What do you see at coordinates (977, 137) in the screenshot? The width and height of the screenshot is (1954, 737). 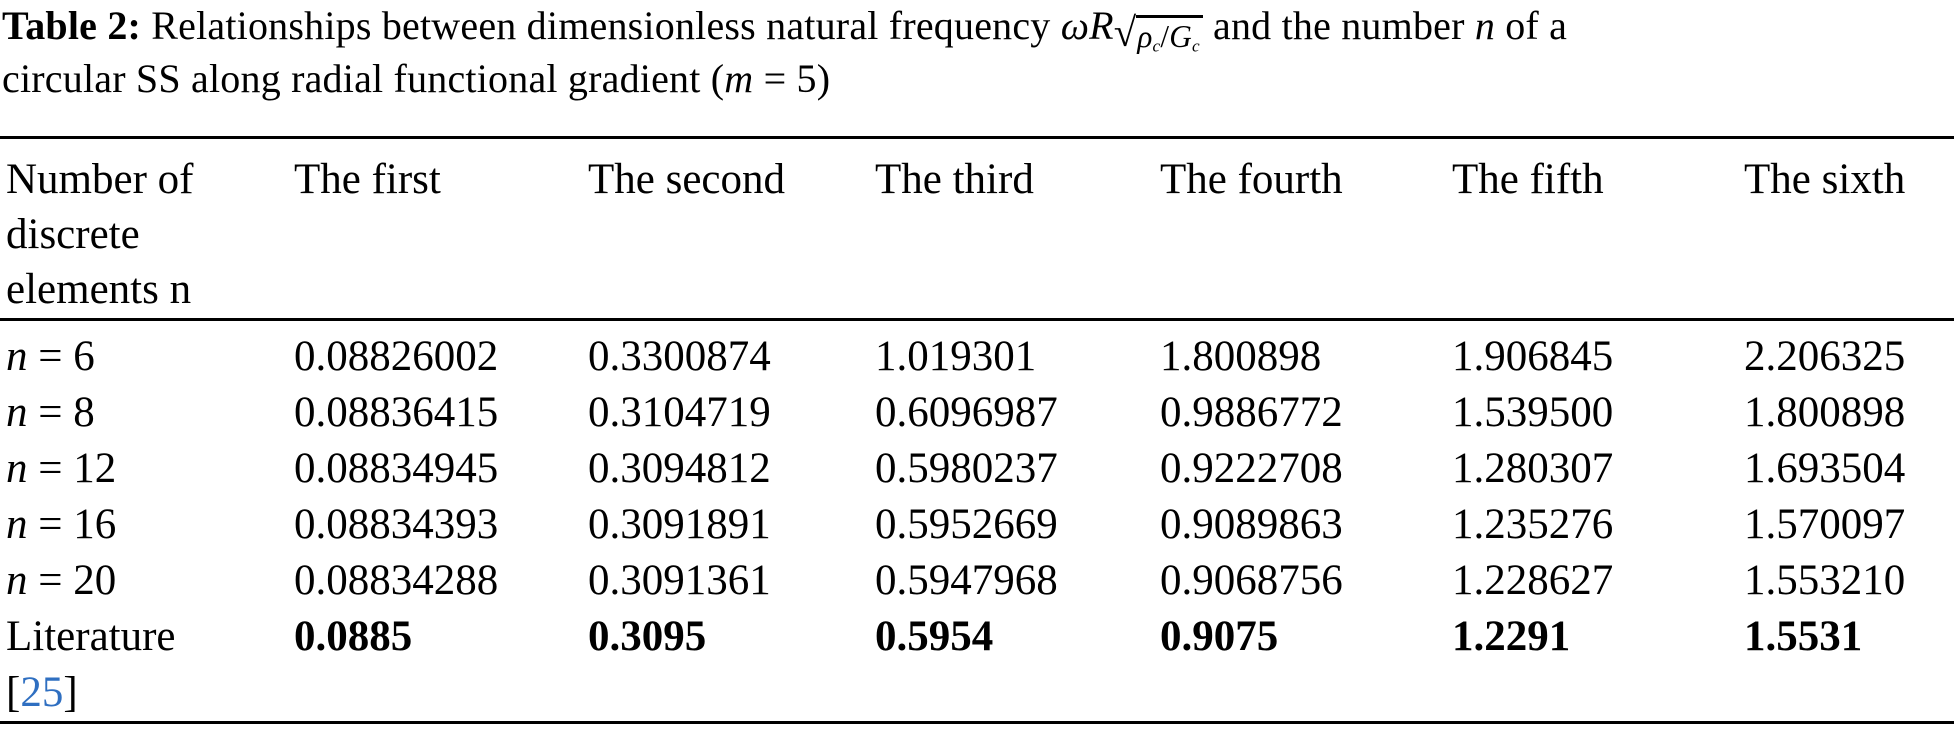 I see `table-top-rule` at bounding box center [977, 137].